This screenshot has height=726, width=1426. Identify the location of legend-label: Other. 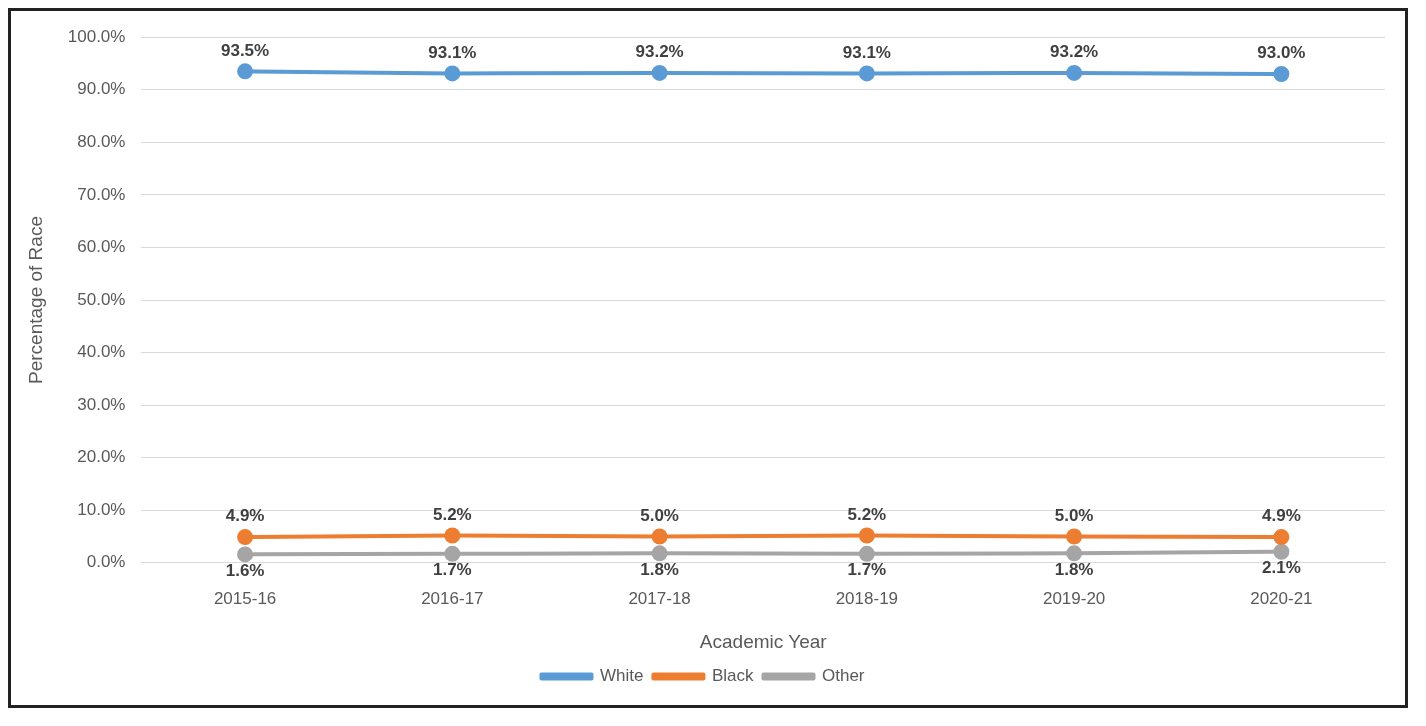
(843, 676).